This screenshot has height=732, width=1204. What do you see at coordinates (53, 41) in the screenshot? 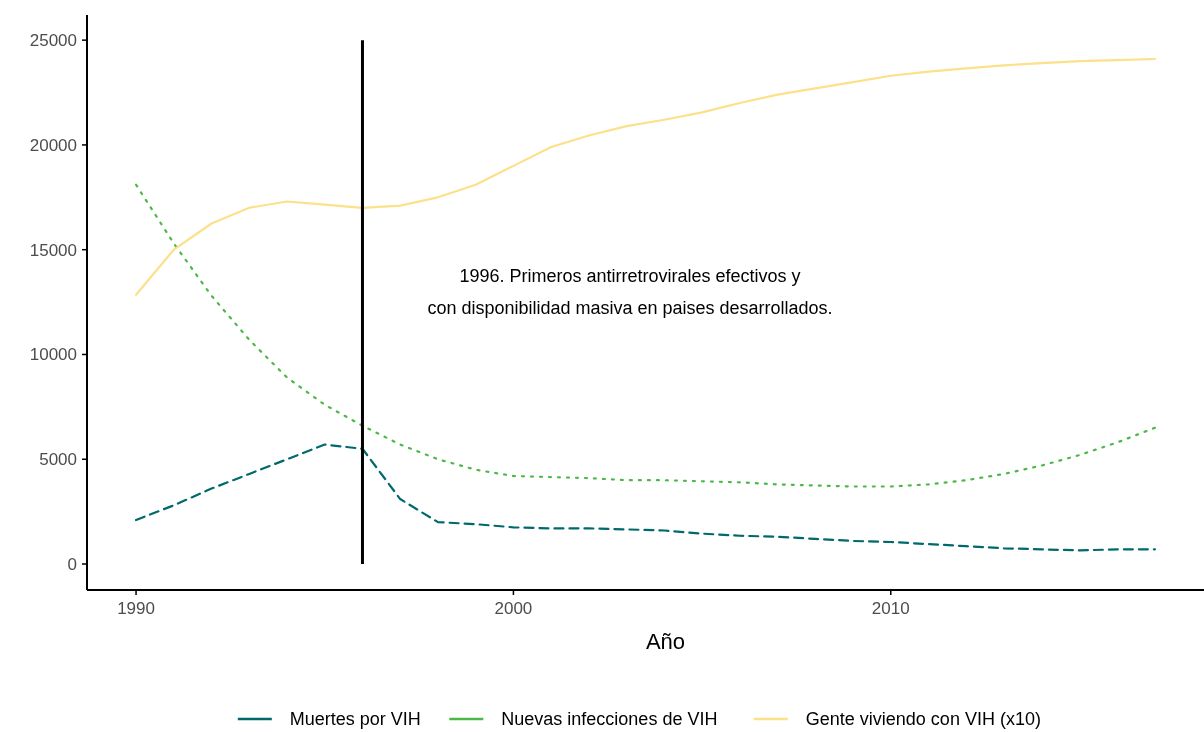
I see `y-tick-label: 25000` at bounding box center [53, 41].